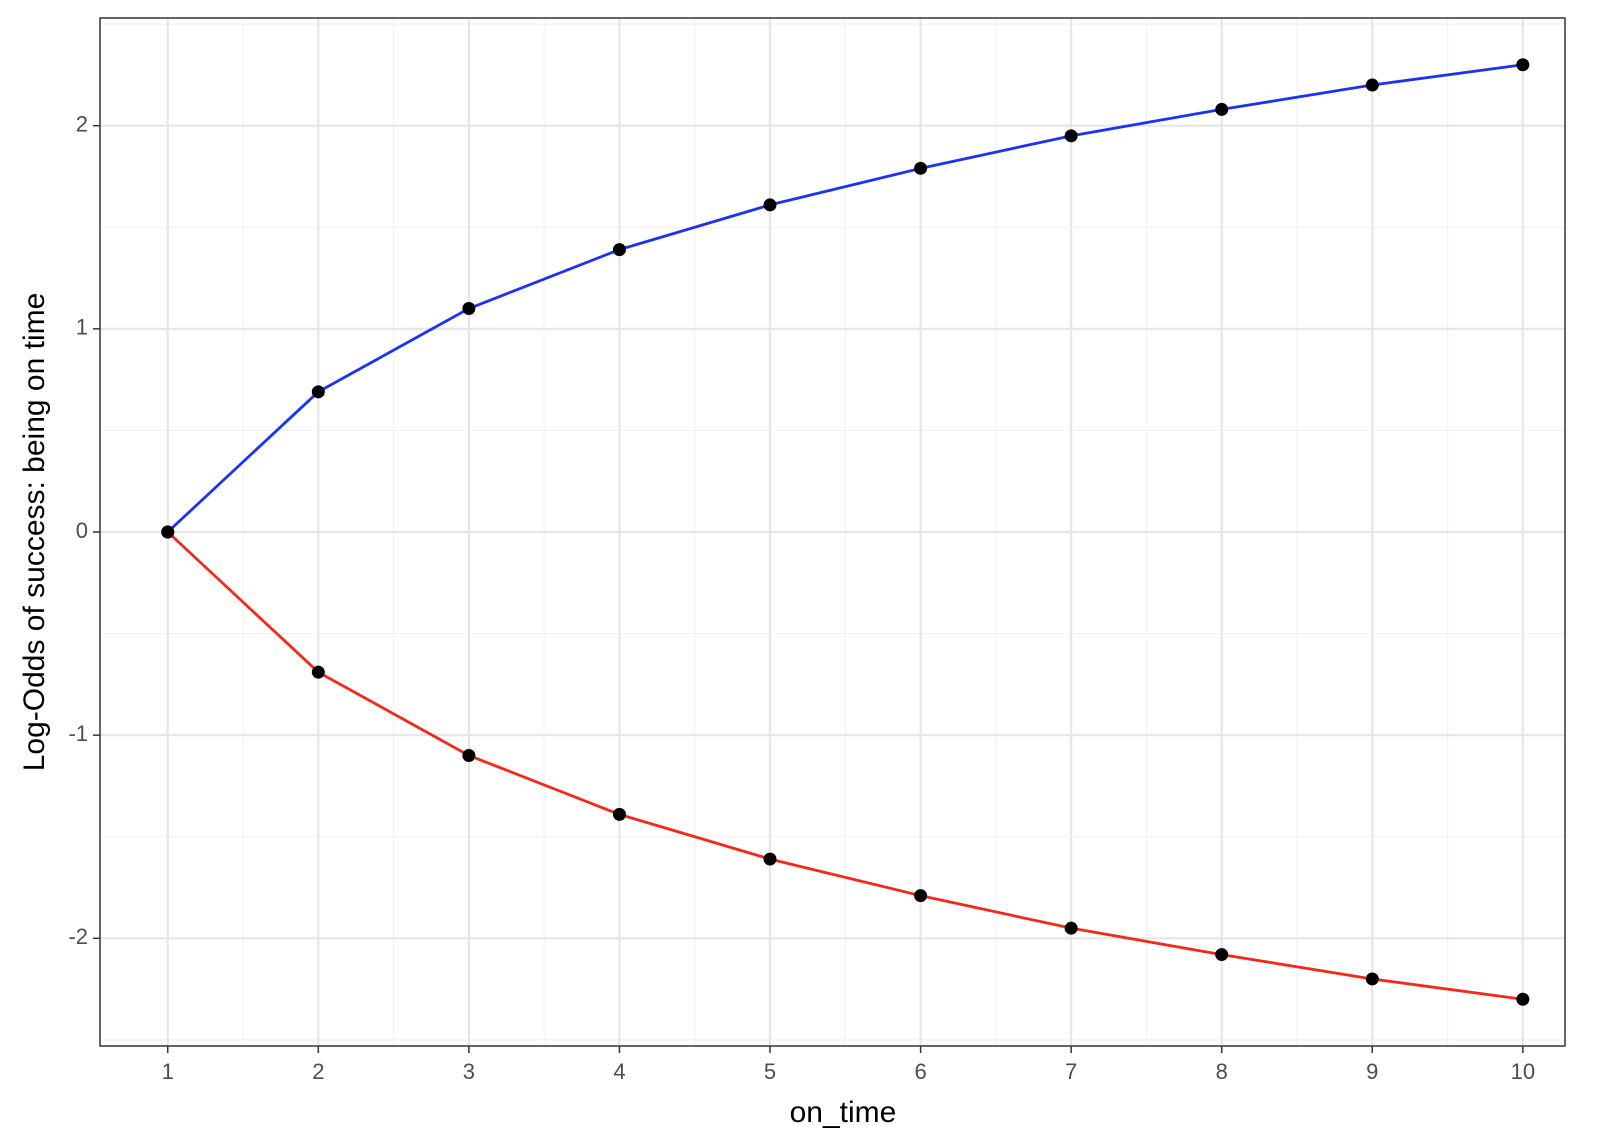 The width and height of the screenshot is (1605, 1147). What do you see at coordinates (619, 1071) in the screenshot?
I see `x-tick-label: 4` at bounding box center [619, 1071].